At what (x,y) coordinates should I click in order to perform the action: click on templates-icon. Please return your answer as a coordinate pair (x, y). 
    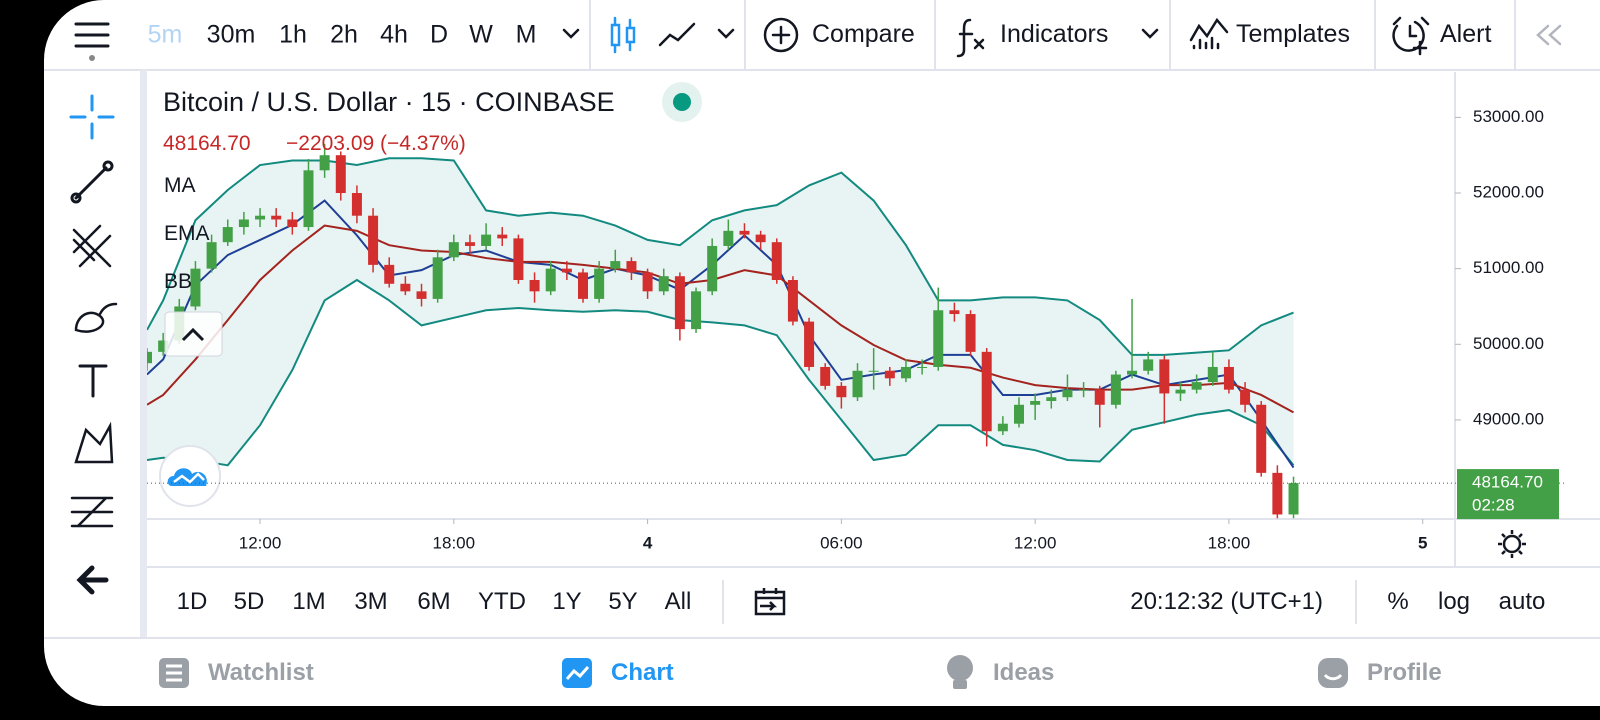
    Looking at the image, I should click on (1209, 33).